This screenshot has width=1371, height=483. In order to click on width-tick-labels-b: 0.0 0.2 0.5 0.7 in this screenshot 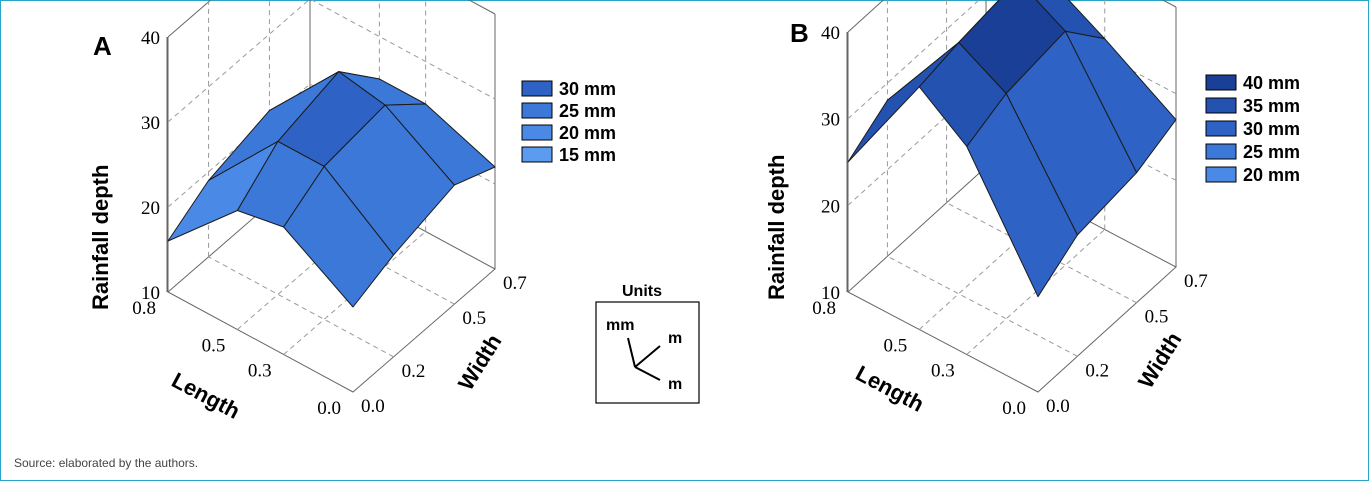, I will do `click(1127, 344)`.